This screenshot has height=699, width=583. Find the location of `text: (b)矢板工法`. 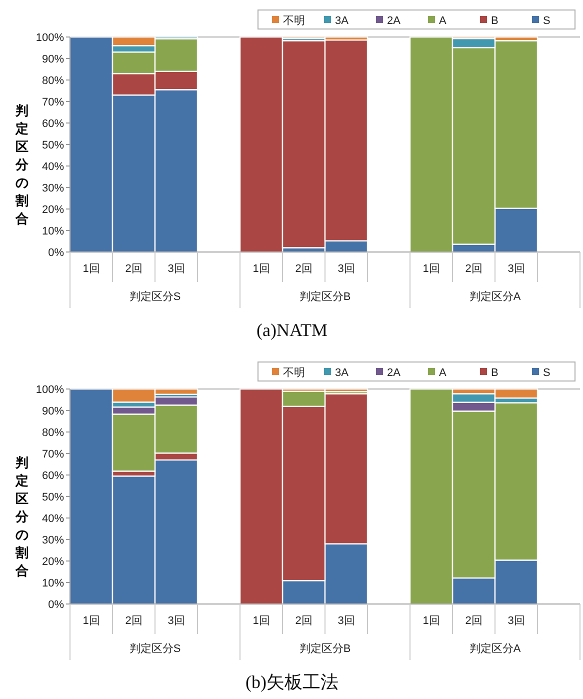

text: (b)矢板工法 is located at coordinates (292, 682).